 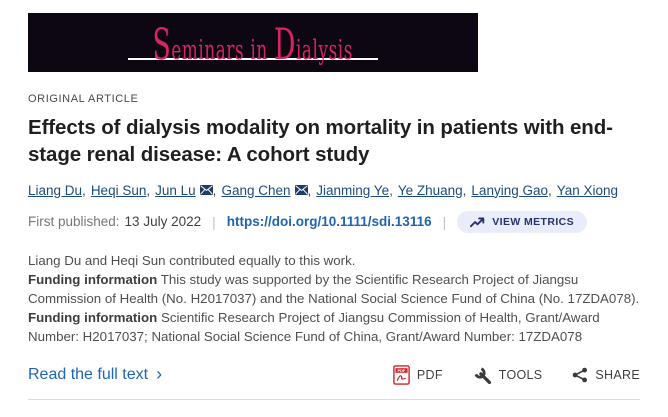 I want to click on footer-actions: Read the full text › PDF PDF TOOLS, so click(x=334, y=375).